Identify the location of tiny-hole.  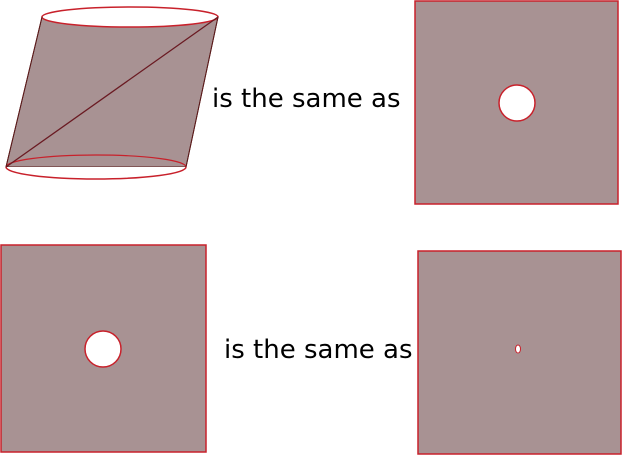
(518, 349).